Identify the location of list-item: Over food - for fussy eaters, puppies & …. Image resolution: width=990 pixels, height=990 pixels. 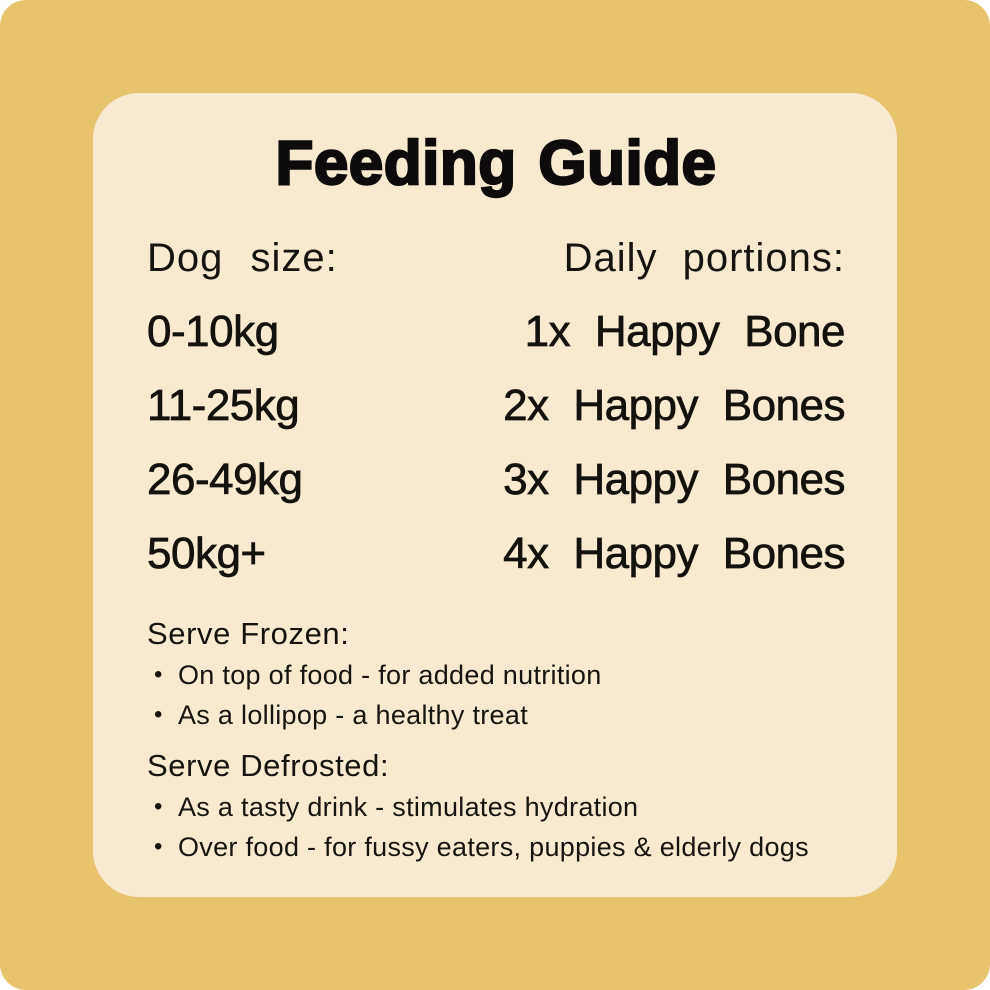
(496, 847).